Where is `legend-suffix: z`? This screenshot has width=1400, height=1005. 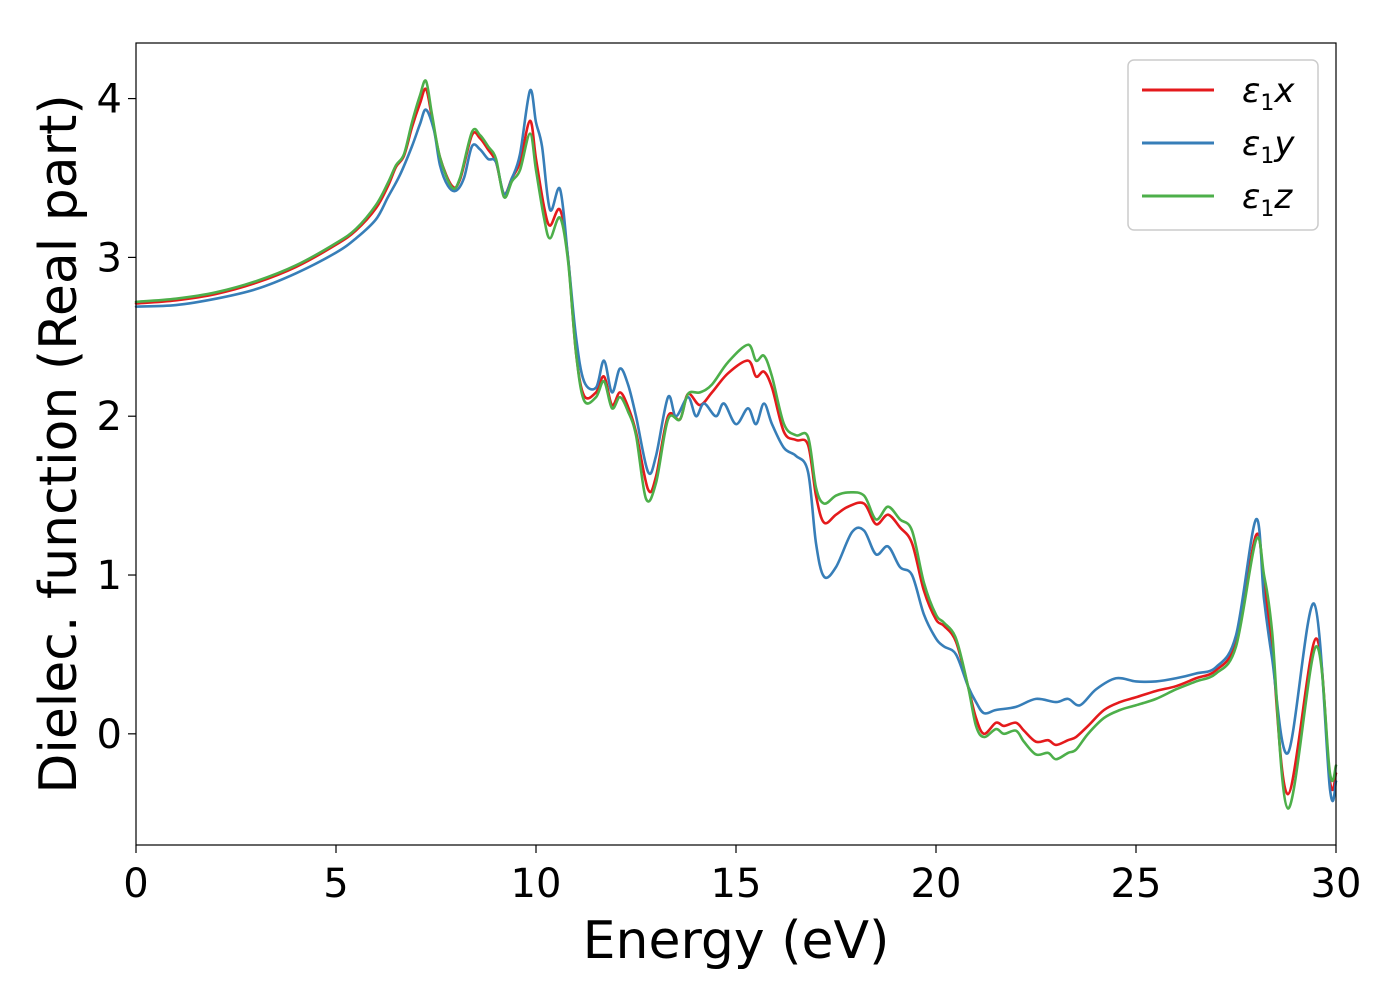
legend-suffix: z is located at coordinates (1283, 197).